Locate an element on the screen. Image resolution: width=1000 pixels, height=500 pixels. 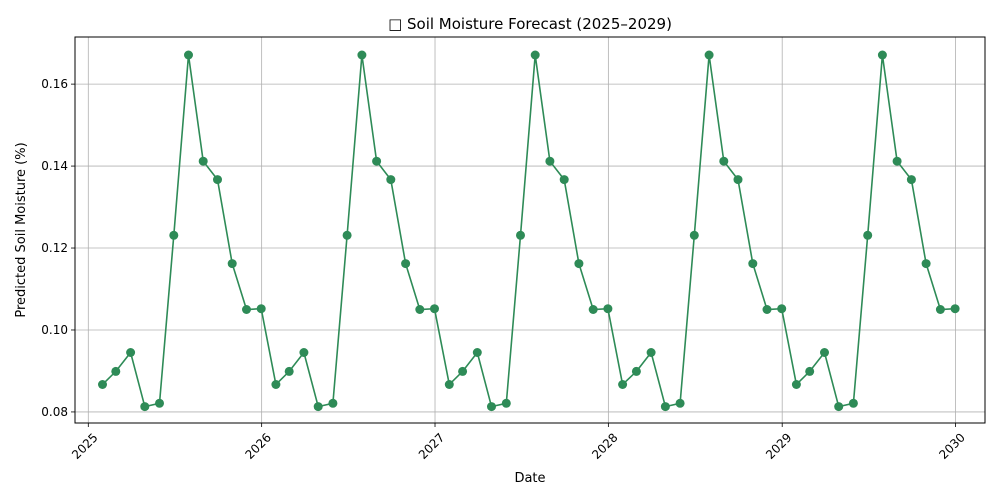
y-tick-label: 0.16 is located at coordinates (54, 84).